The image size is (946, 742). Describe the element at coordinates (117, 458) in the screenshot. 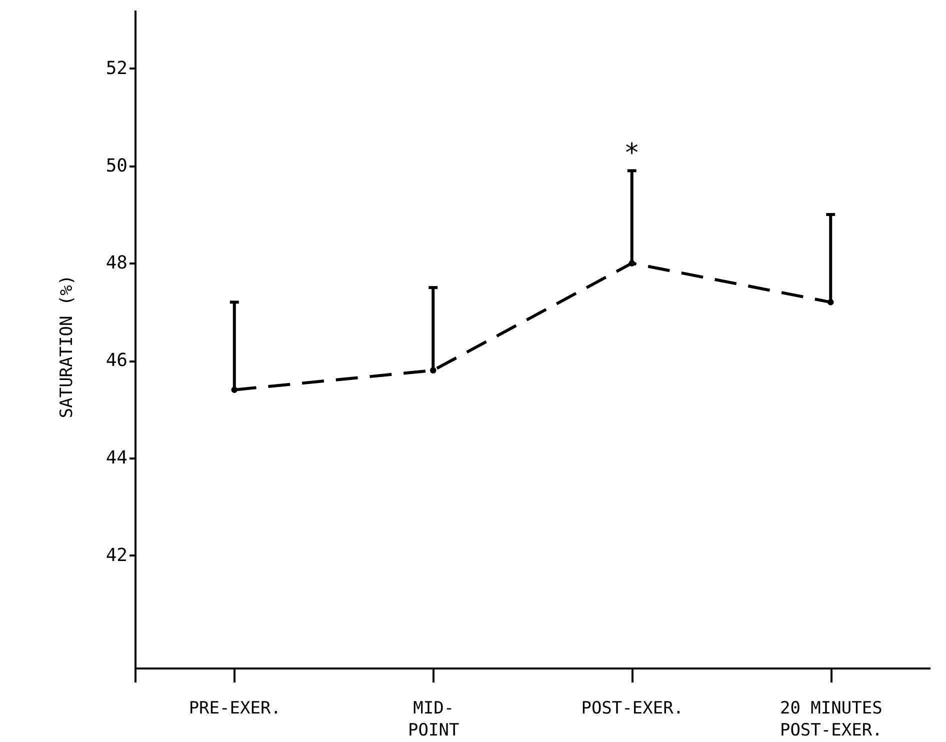

I see `y-tick-label: 44` at that location.